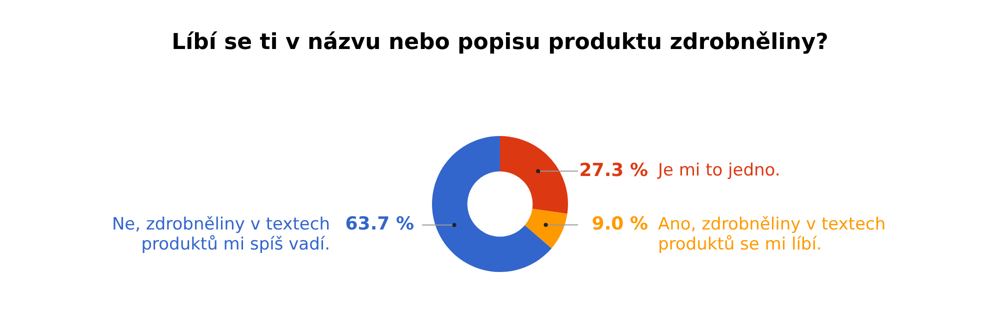 This screenshot has height=326, width=1000. What do you see at coordinates (379, 224) in the screenshot?
I see `data-label: 63.7 %` at bounding box center [379, 224].